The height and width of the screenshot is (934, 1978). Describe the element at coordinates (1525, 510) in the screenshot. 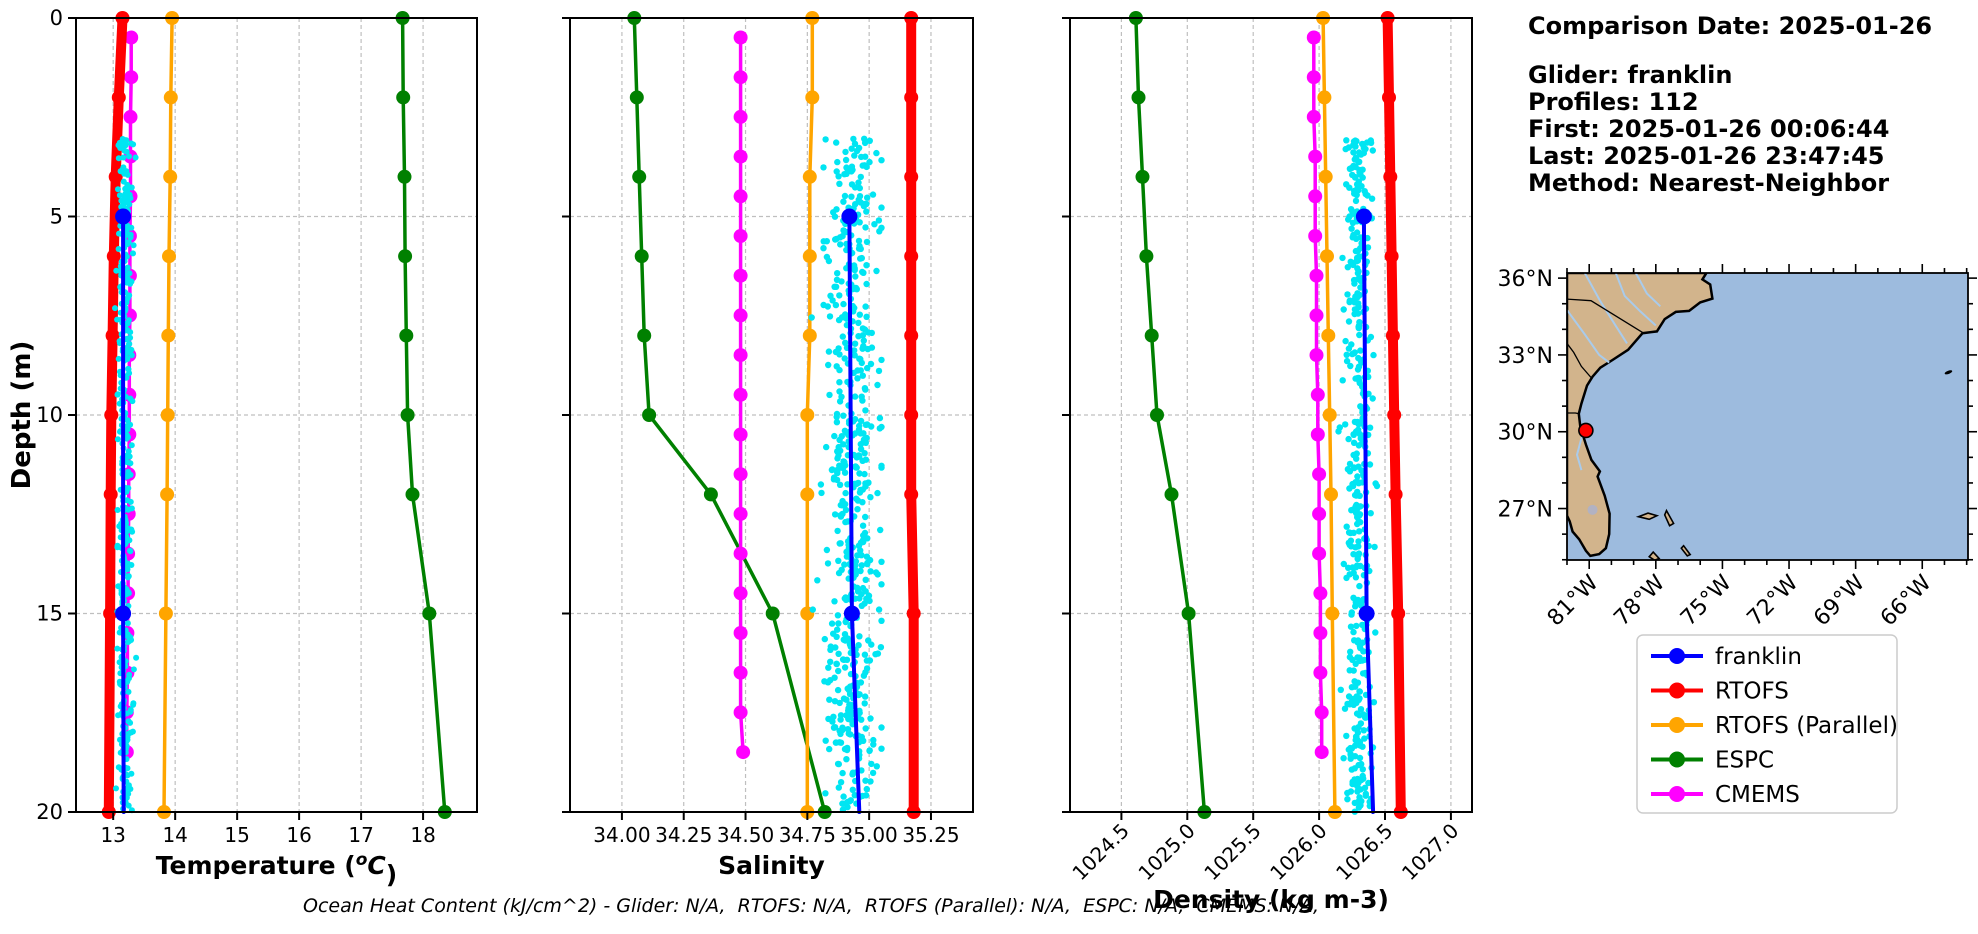

I see `map-lat-label: 27°N` at that location.